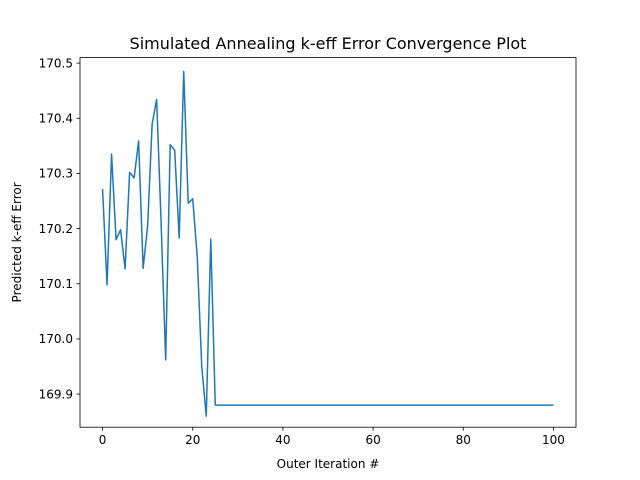 This screenshot has height=480, width=640. Describe the element at coordinates (553, 440) in the screenshot. I see `x-tick-label: 100` at that location.